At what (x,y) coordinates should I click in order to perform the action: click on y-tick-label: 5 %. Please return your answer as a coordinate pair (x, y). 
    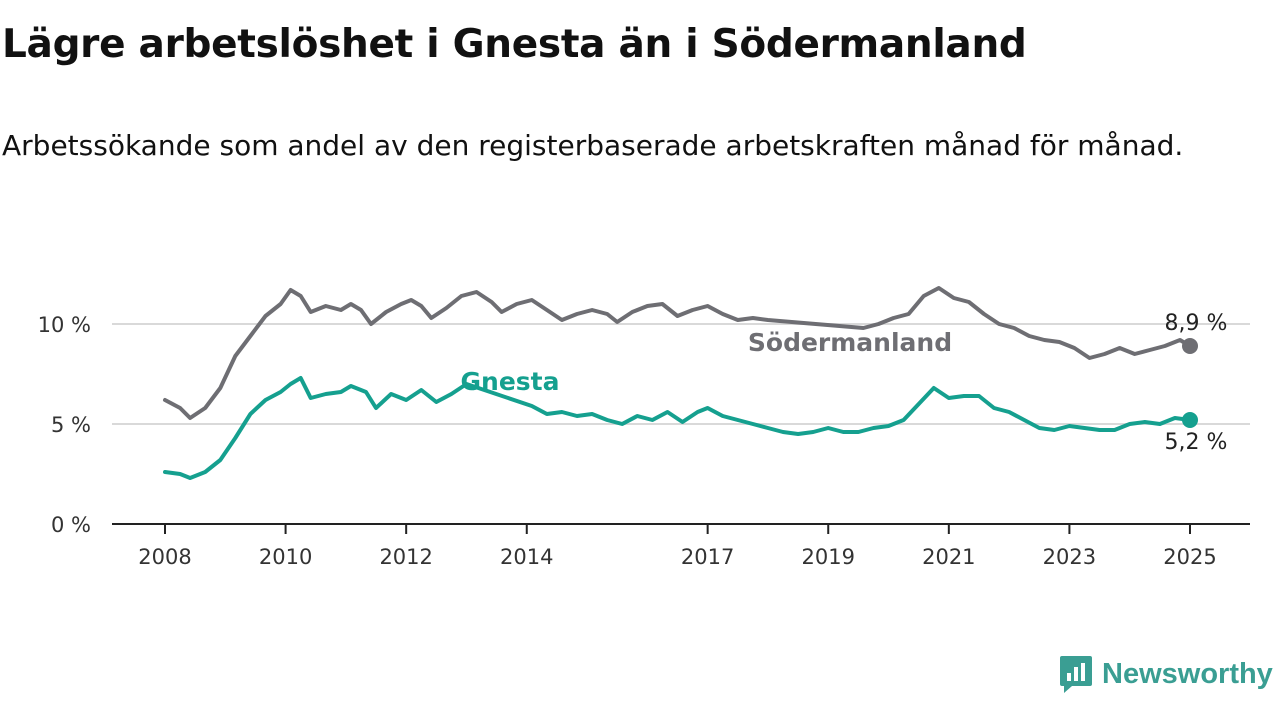
    Looking at the image, I should click on (71, 425).